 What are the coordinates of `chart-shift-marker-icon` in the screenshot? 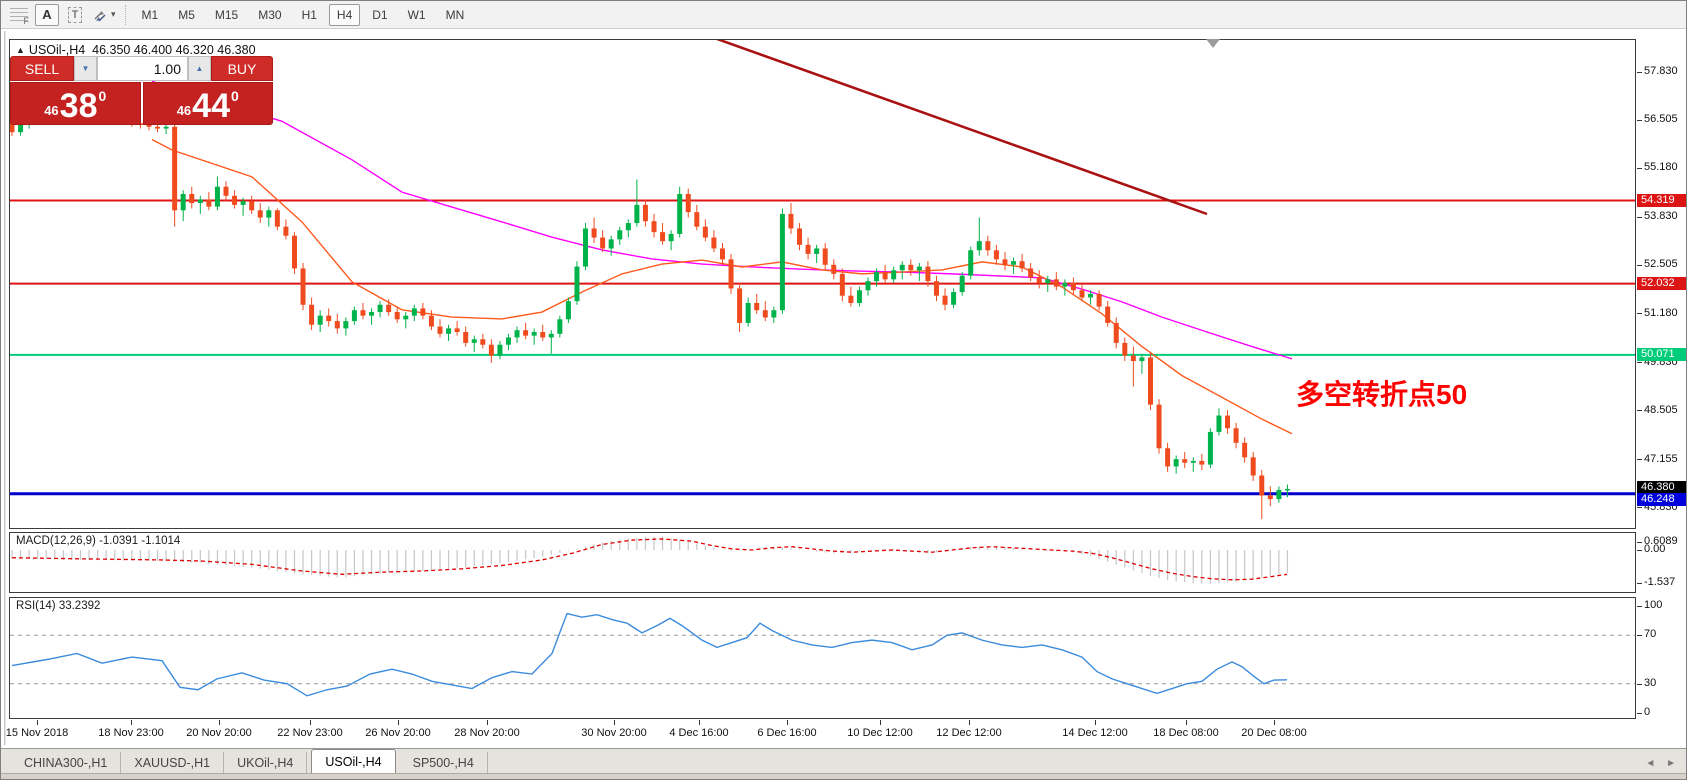 It's located at (1213, 43).